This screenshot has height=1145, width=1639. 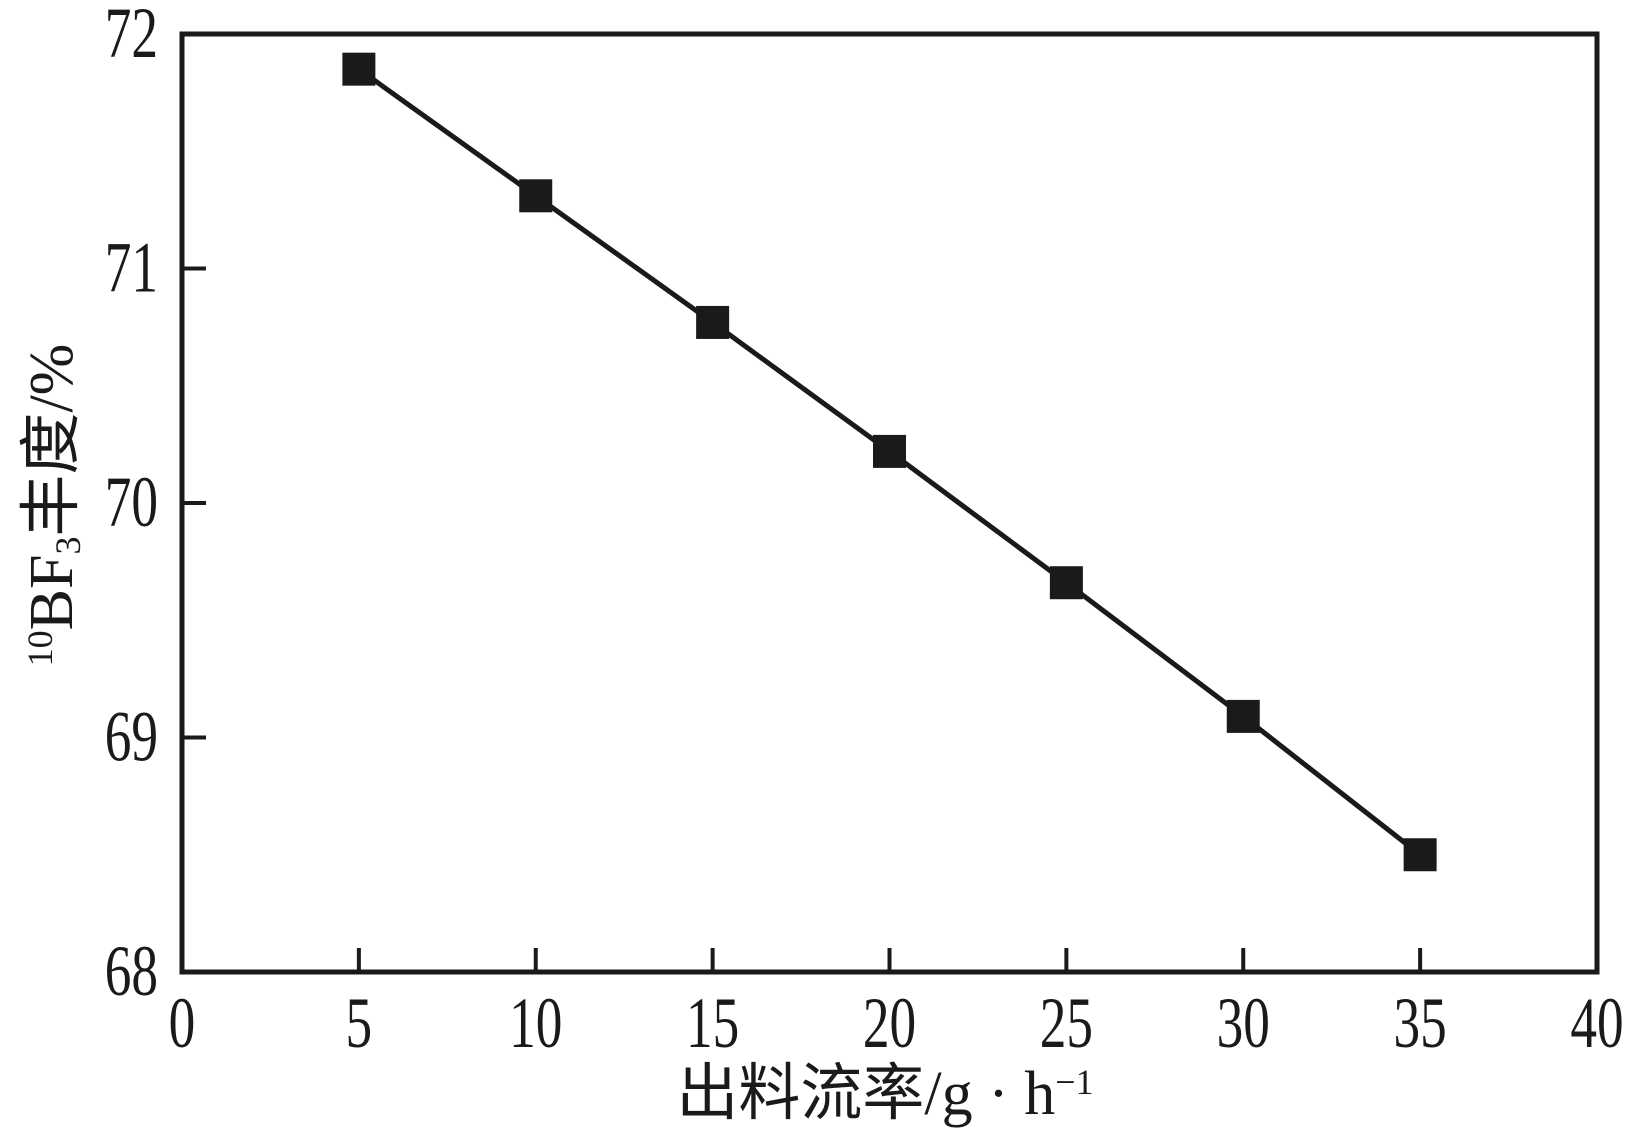 What do you see at coordinates (1243, 1023) in the screenshot?
I see `x-tick-label: 30` at bounding box center [1243, 1023].